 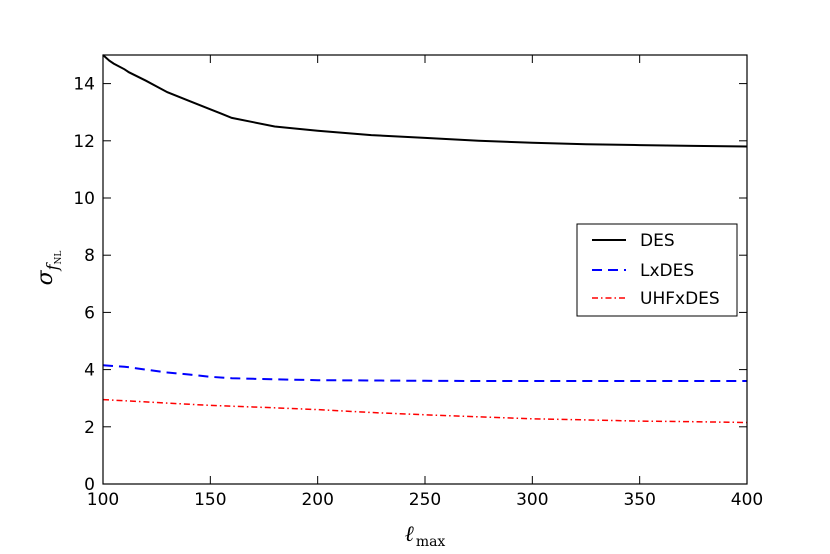 What do you see at coordinates (45, 277) in the screenshot?
I see `y-axis-label-main: σ` at bounding box center [45, 277].